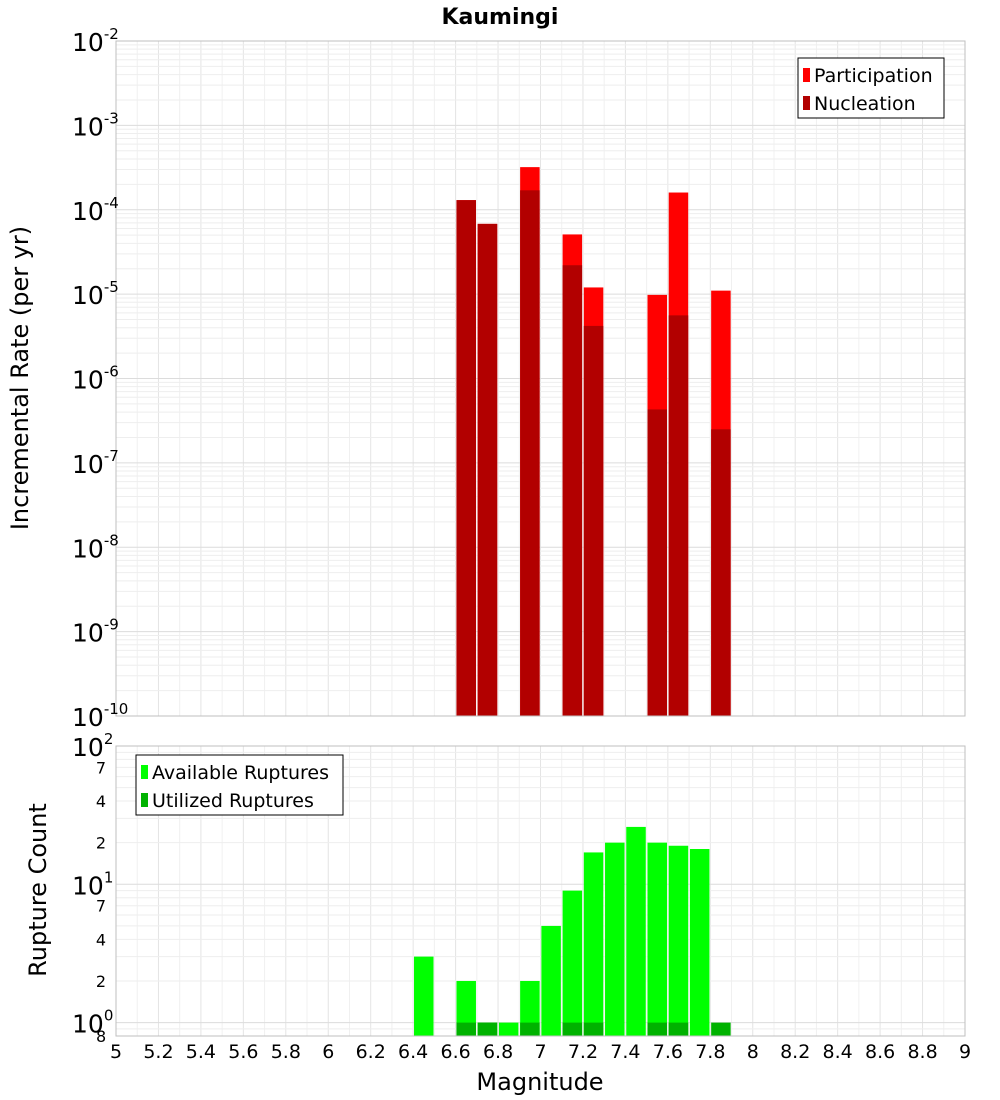 This screenshot has width=1000, height=1100. I want to click on x-tick-label: 6.8, so click(498, 1052).